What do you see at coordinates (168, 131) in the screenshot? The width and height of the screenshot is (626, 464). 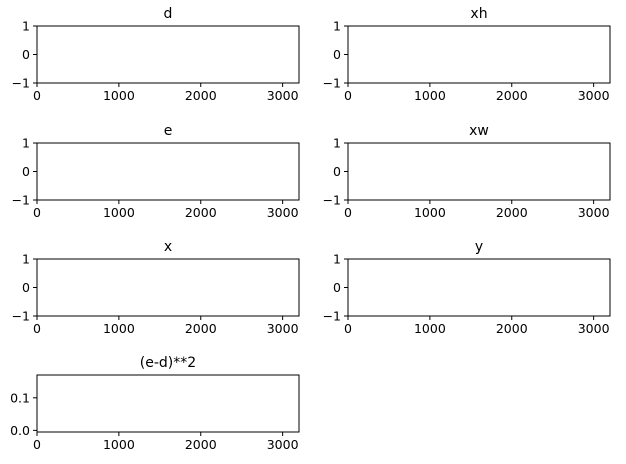 I see `subplot-title: e` at bounding box center [168, 131].